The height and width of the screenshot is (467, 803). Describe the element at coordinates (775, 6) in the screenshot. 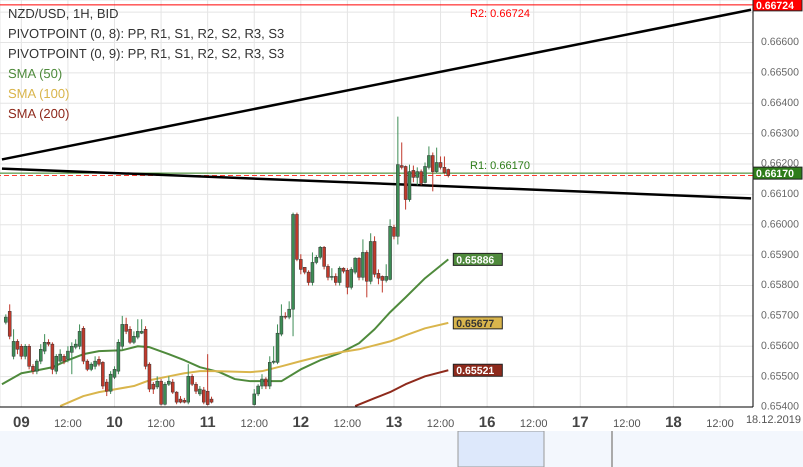

I see `text: 0.66724` at that location.